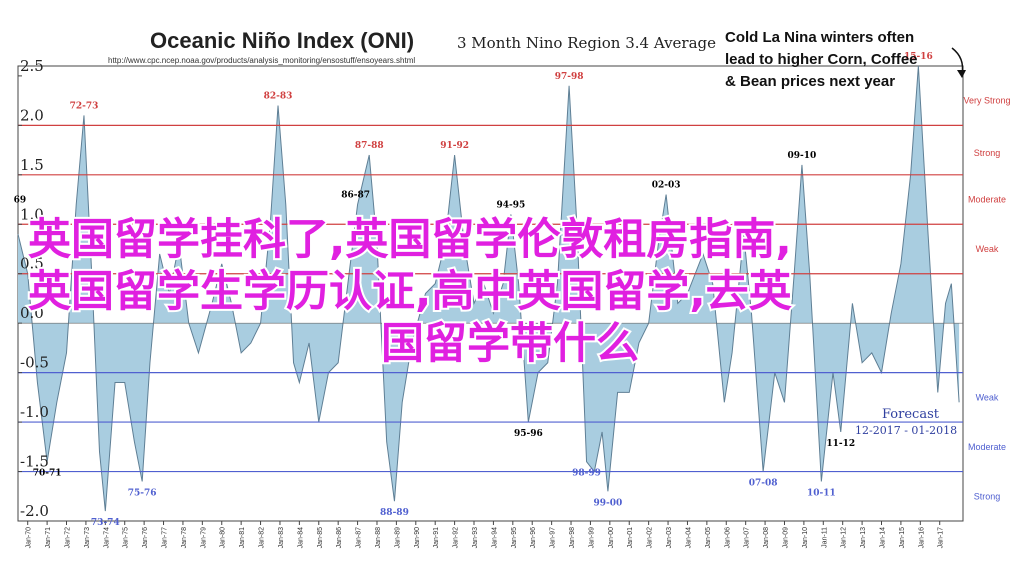 The width and height of the screenshot is (1020, 566). What do you see at coordinates (397, 538) in the screenshot?
I see `x-tick-label: Jan-89` at bounding box center [397, 538].